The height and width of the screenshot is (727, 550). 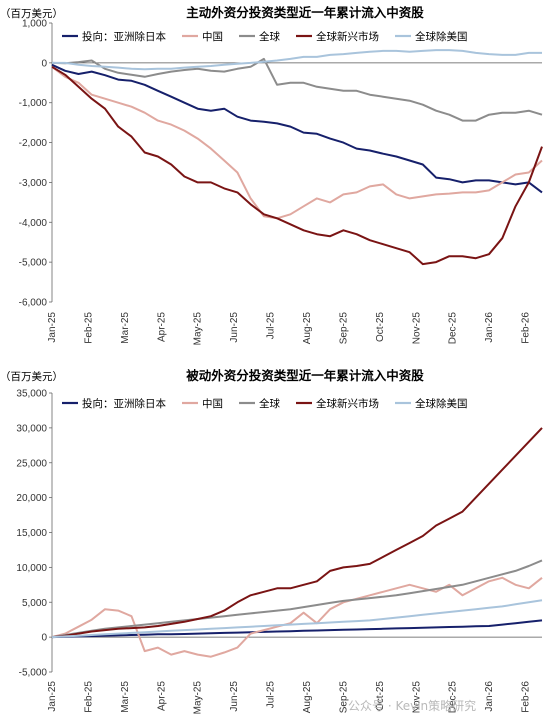 What do you see at coordinates (31, 533) in the screenshot?
I see `y-tick-label: 15,000` at bounding box center [31, 533].